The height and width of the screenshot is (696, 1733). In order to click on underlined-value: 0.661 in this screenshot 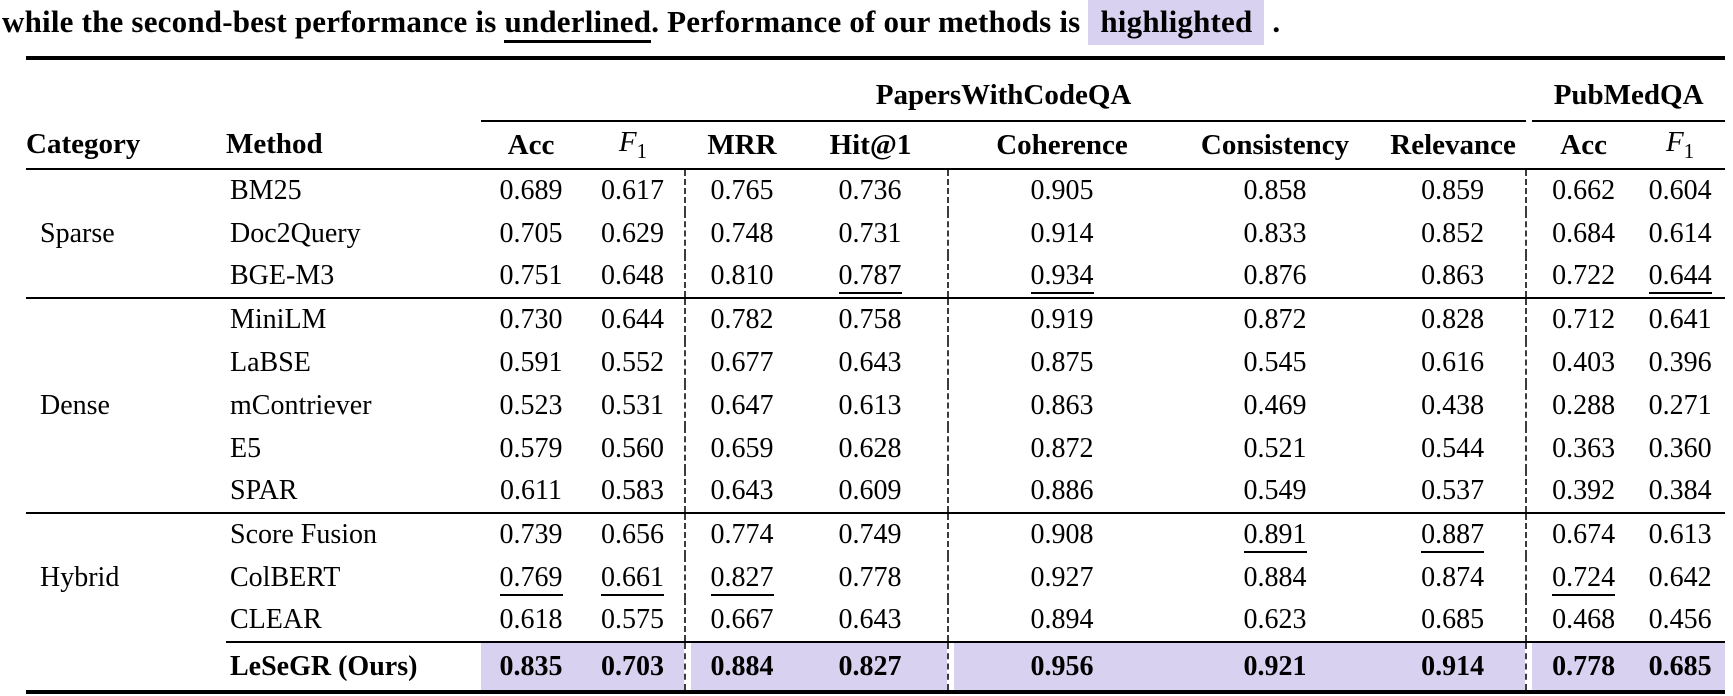, I will do `click(632, 578)`.